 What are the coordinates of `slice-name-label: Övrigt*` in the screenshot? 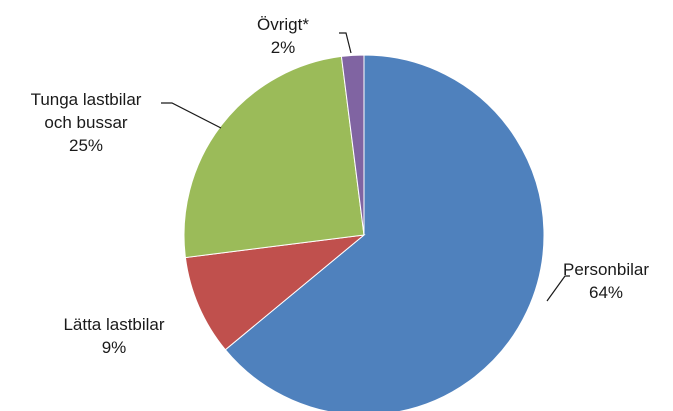 It's located at (283, 24).